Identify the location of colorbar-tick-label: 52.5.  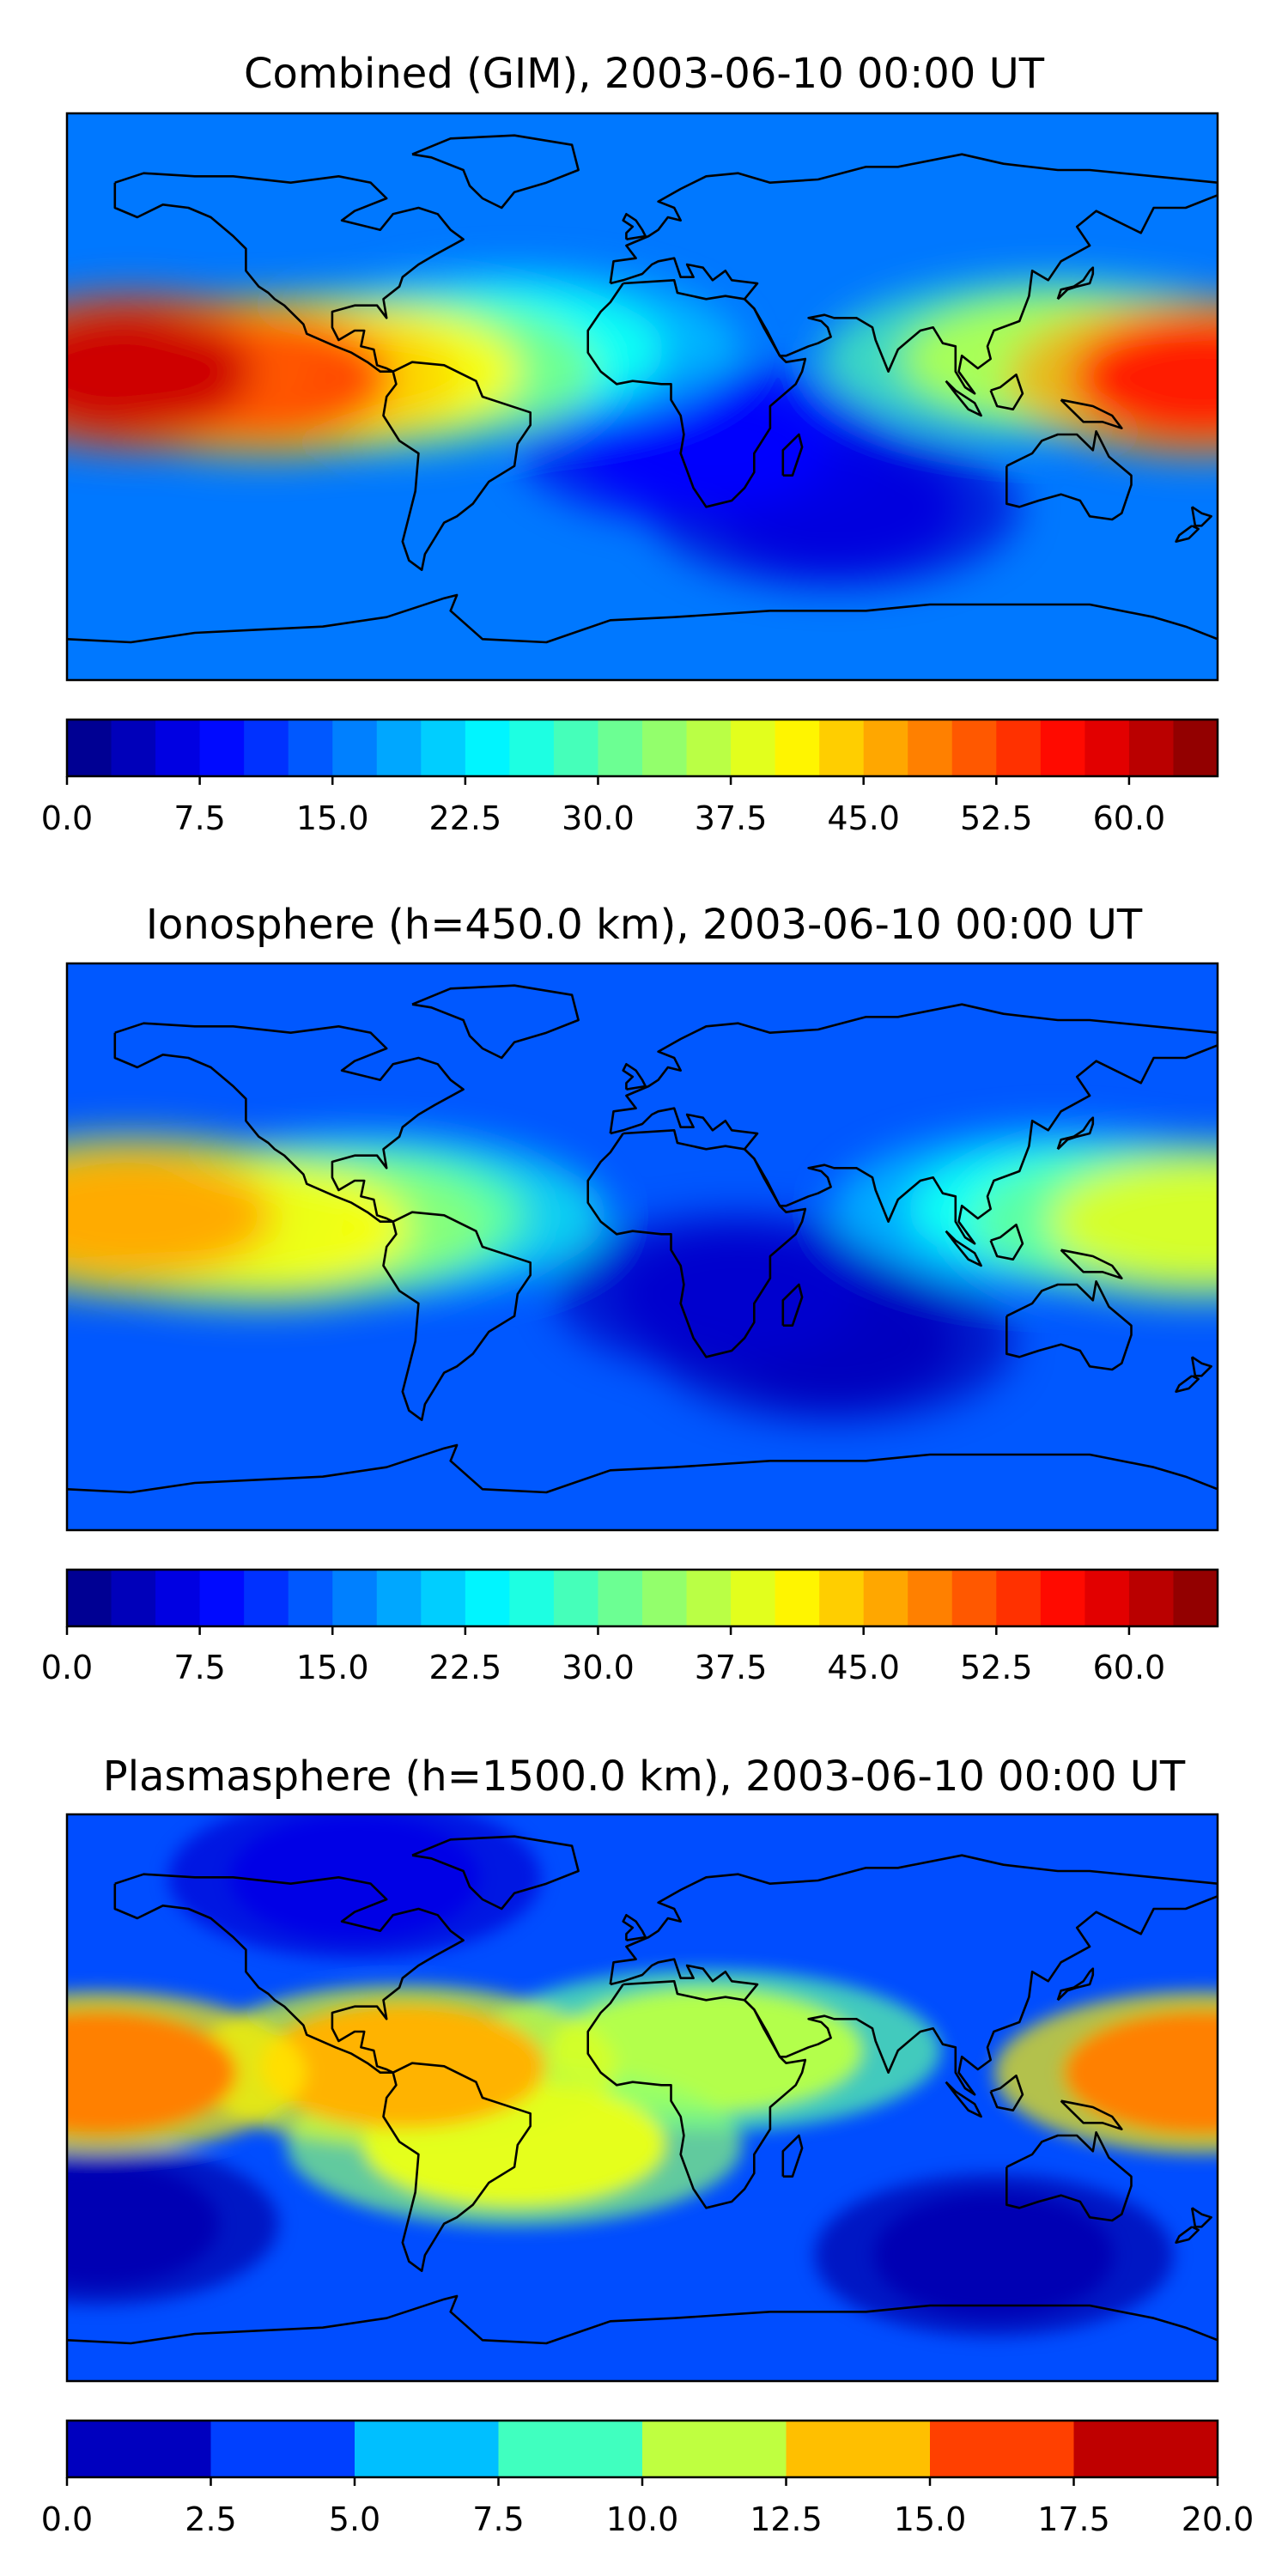
(996, 818).